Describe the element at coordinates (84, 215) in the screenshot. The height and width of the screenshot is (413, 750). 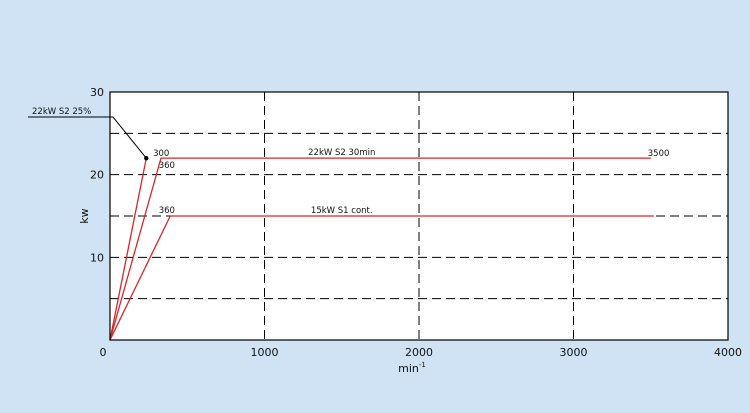
I see `y-axis-label: kw` at that location.